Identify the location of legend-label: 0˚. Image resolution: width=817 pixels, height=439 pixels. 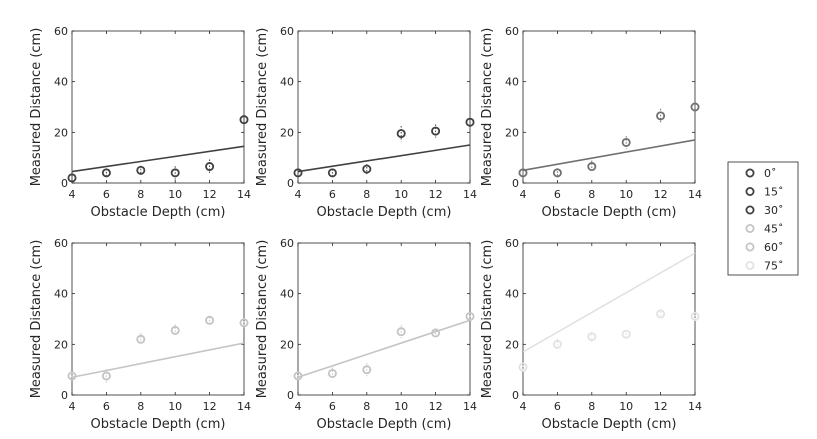
(770, 173).